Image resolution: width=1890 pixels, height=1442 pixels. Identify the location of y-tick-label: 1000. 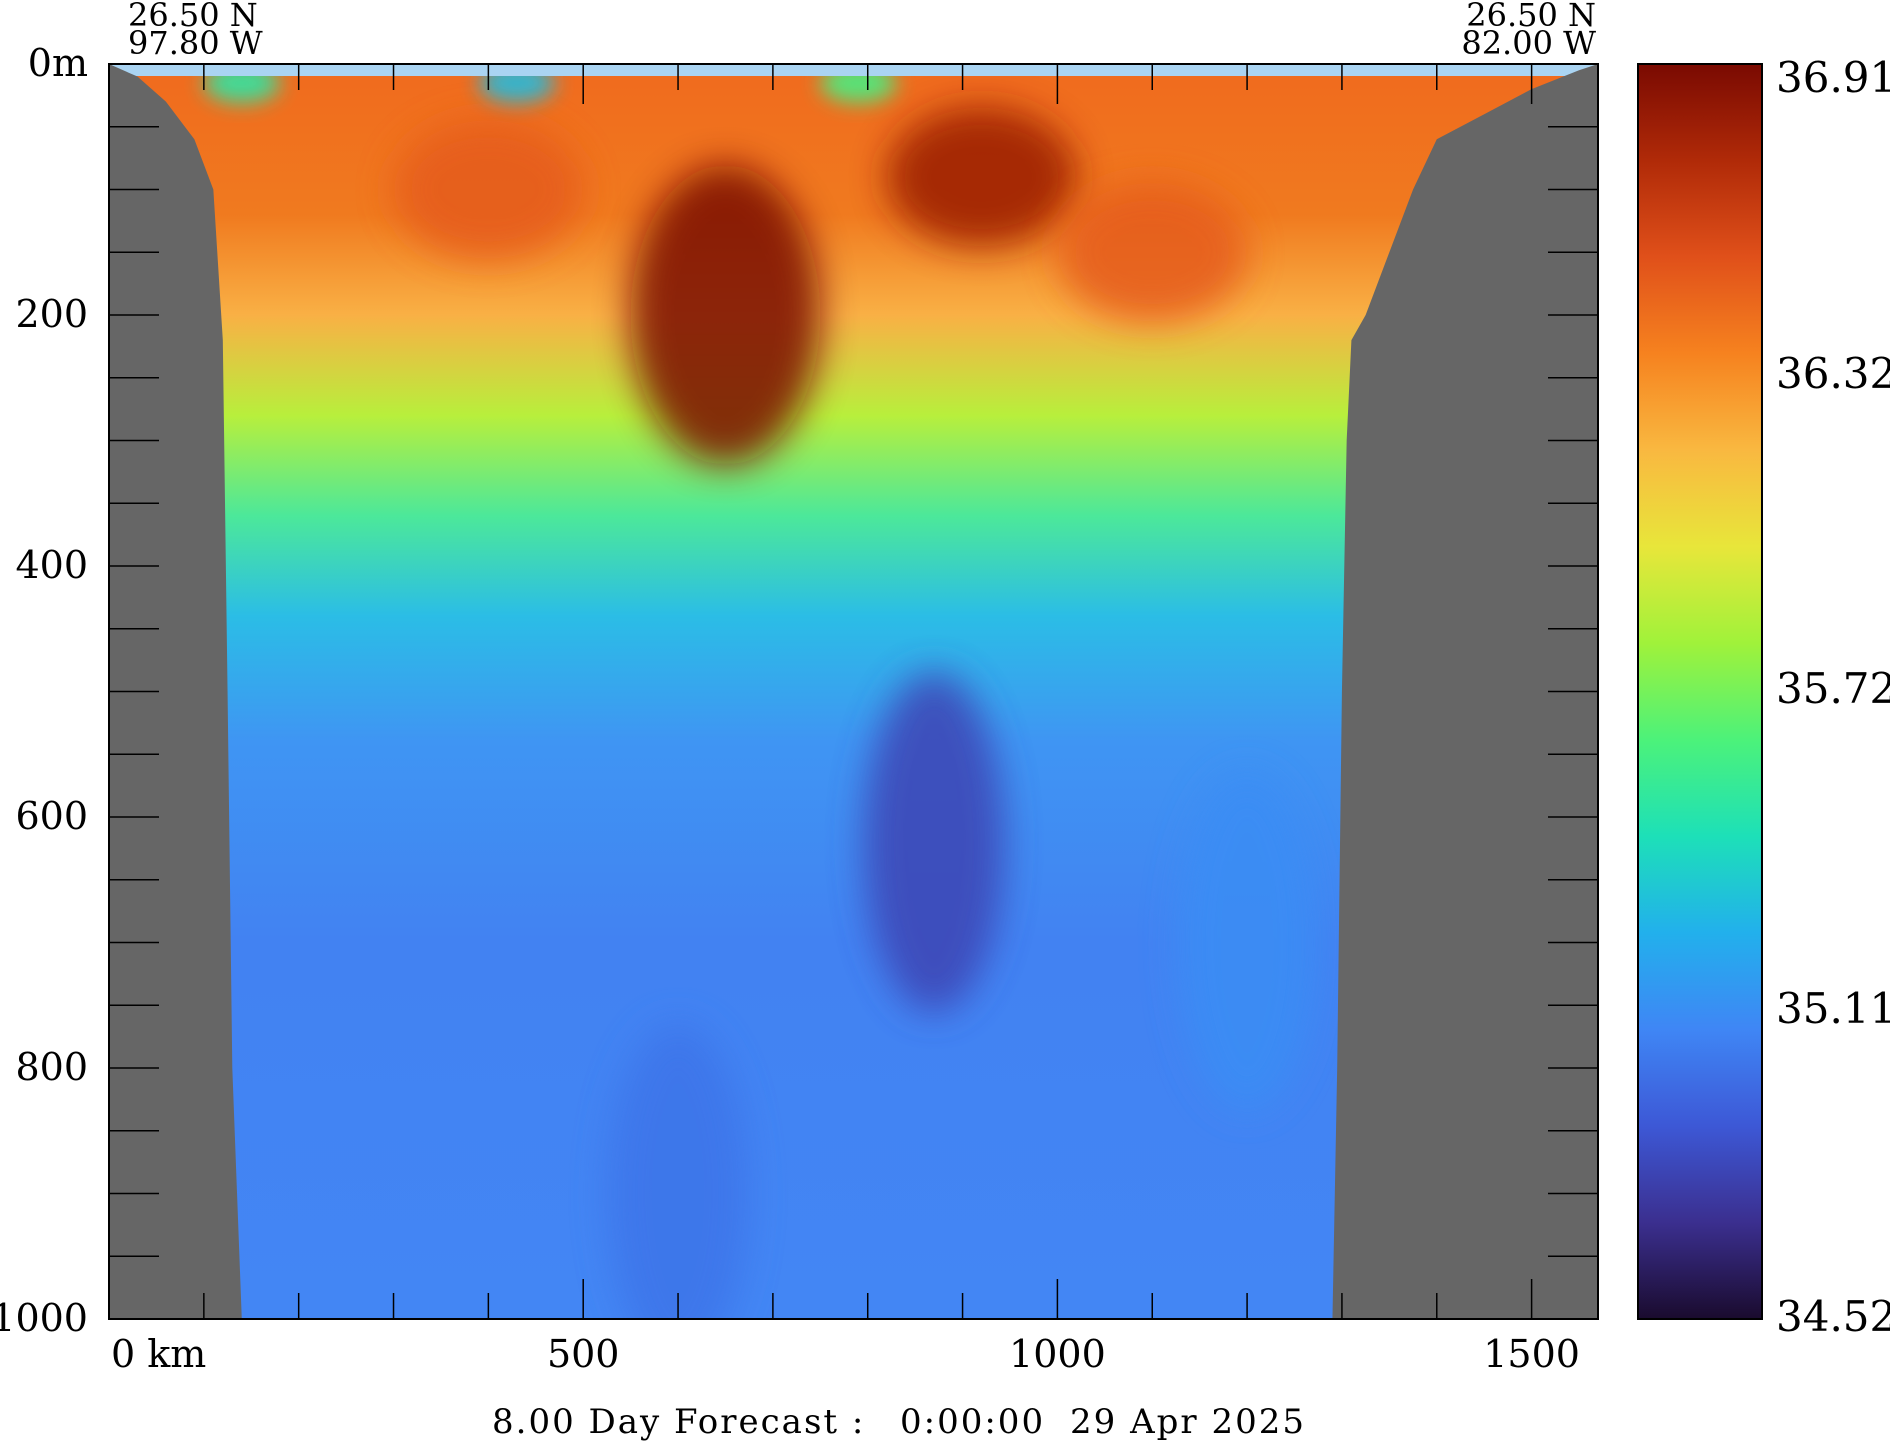
(44, 1318).